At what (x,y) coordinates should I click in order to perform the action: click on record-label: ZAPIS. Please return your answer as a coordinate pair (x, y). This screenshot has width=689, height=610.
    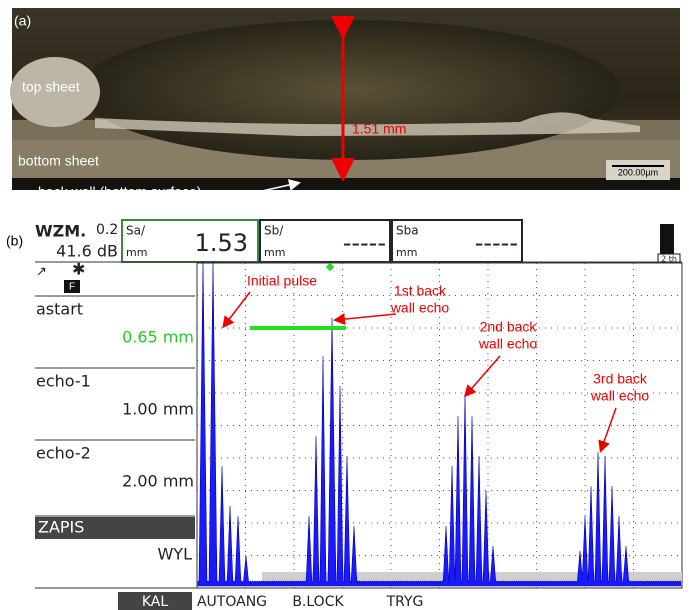
    Looking at the image, I should click on (61, 527).